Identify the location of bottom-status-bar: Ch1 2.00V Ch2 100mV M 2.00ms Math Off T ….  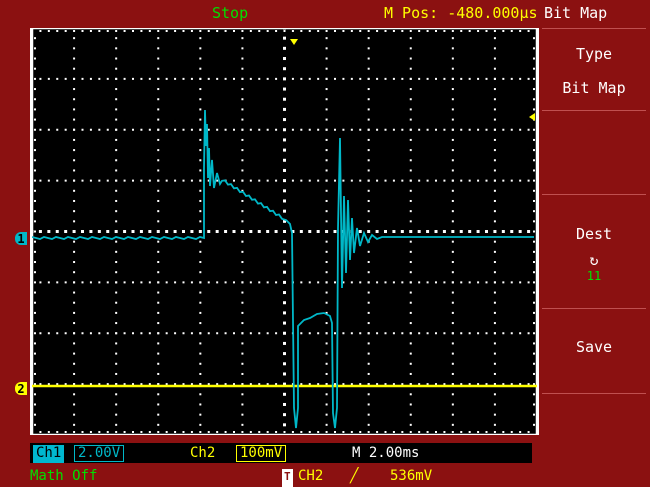
(325, 465).